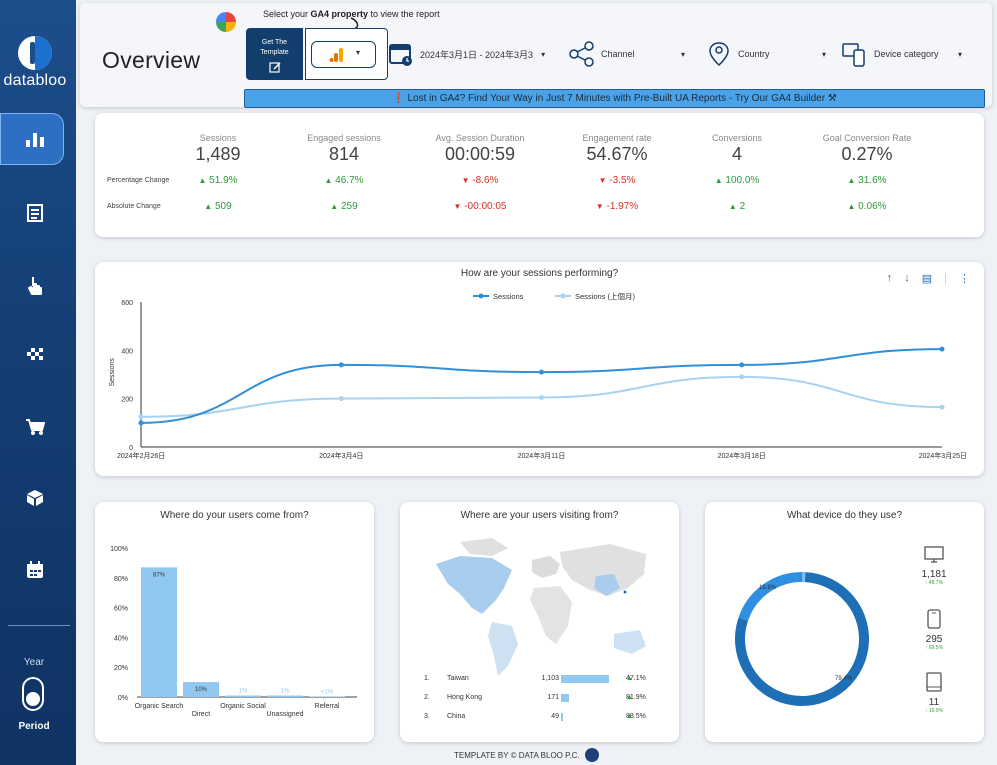 This screenshot has height=765, width=997. I want to click on percentage-change-label: Percentage Change, so click(138, 180).